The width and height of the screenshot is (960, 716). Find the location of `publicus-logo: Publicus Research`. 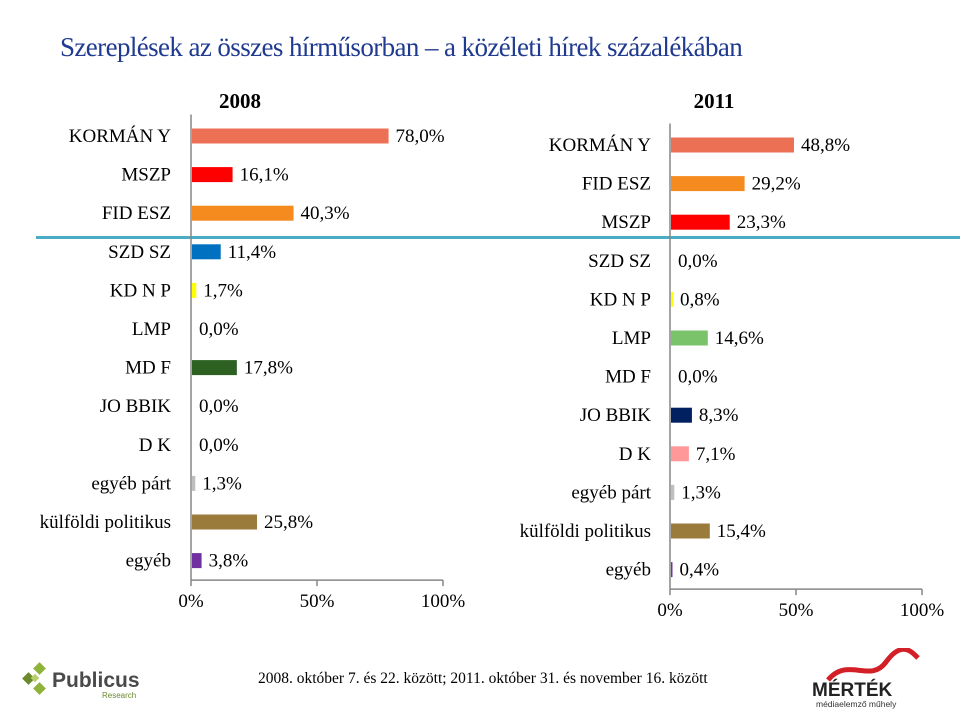

publicus-logo: Publicus Research is located at coordinates (81, 681).